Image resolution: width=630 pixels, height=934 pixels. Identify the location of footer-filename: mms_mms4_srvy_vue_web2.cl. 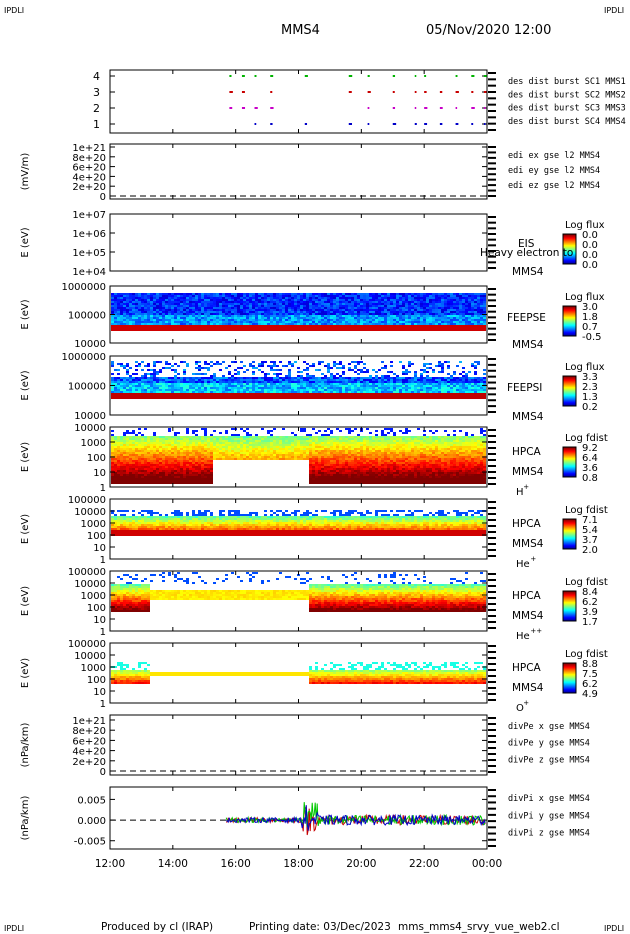
(479, 927).